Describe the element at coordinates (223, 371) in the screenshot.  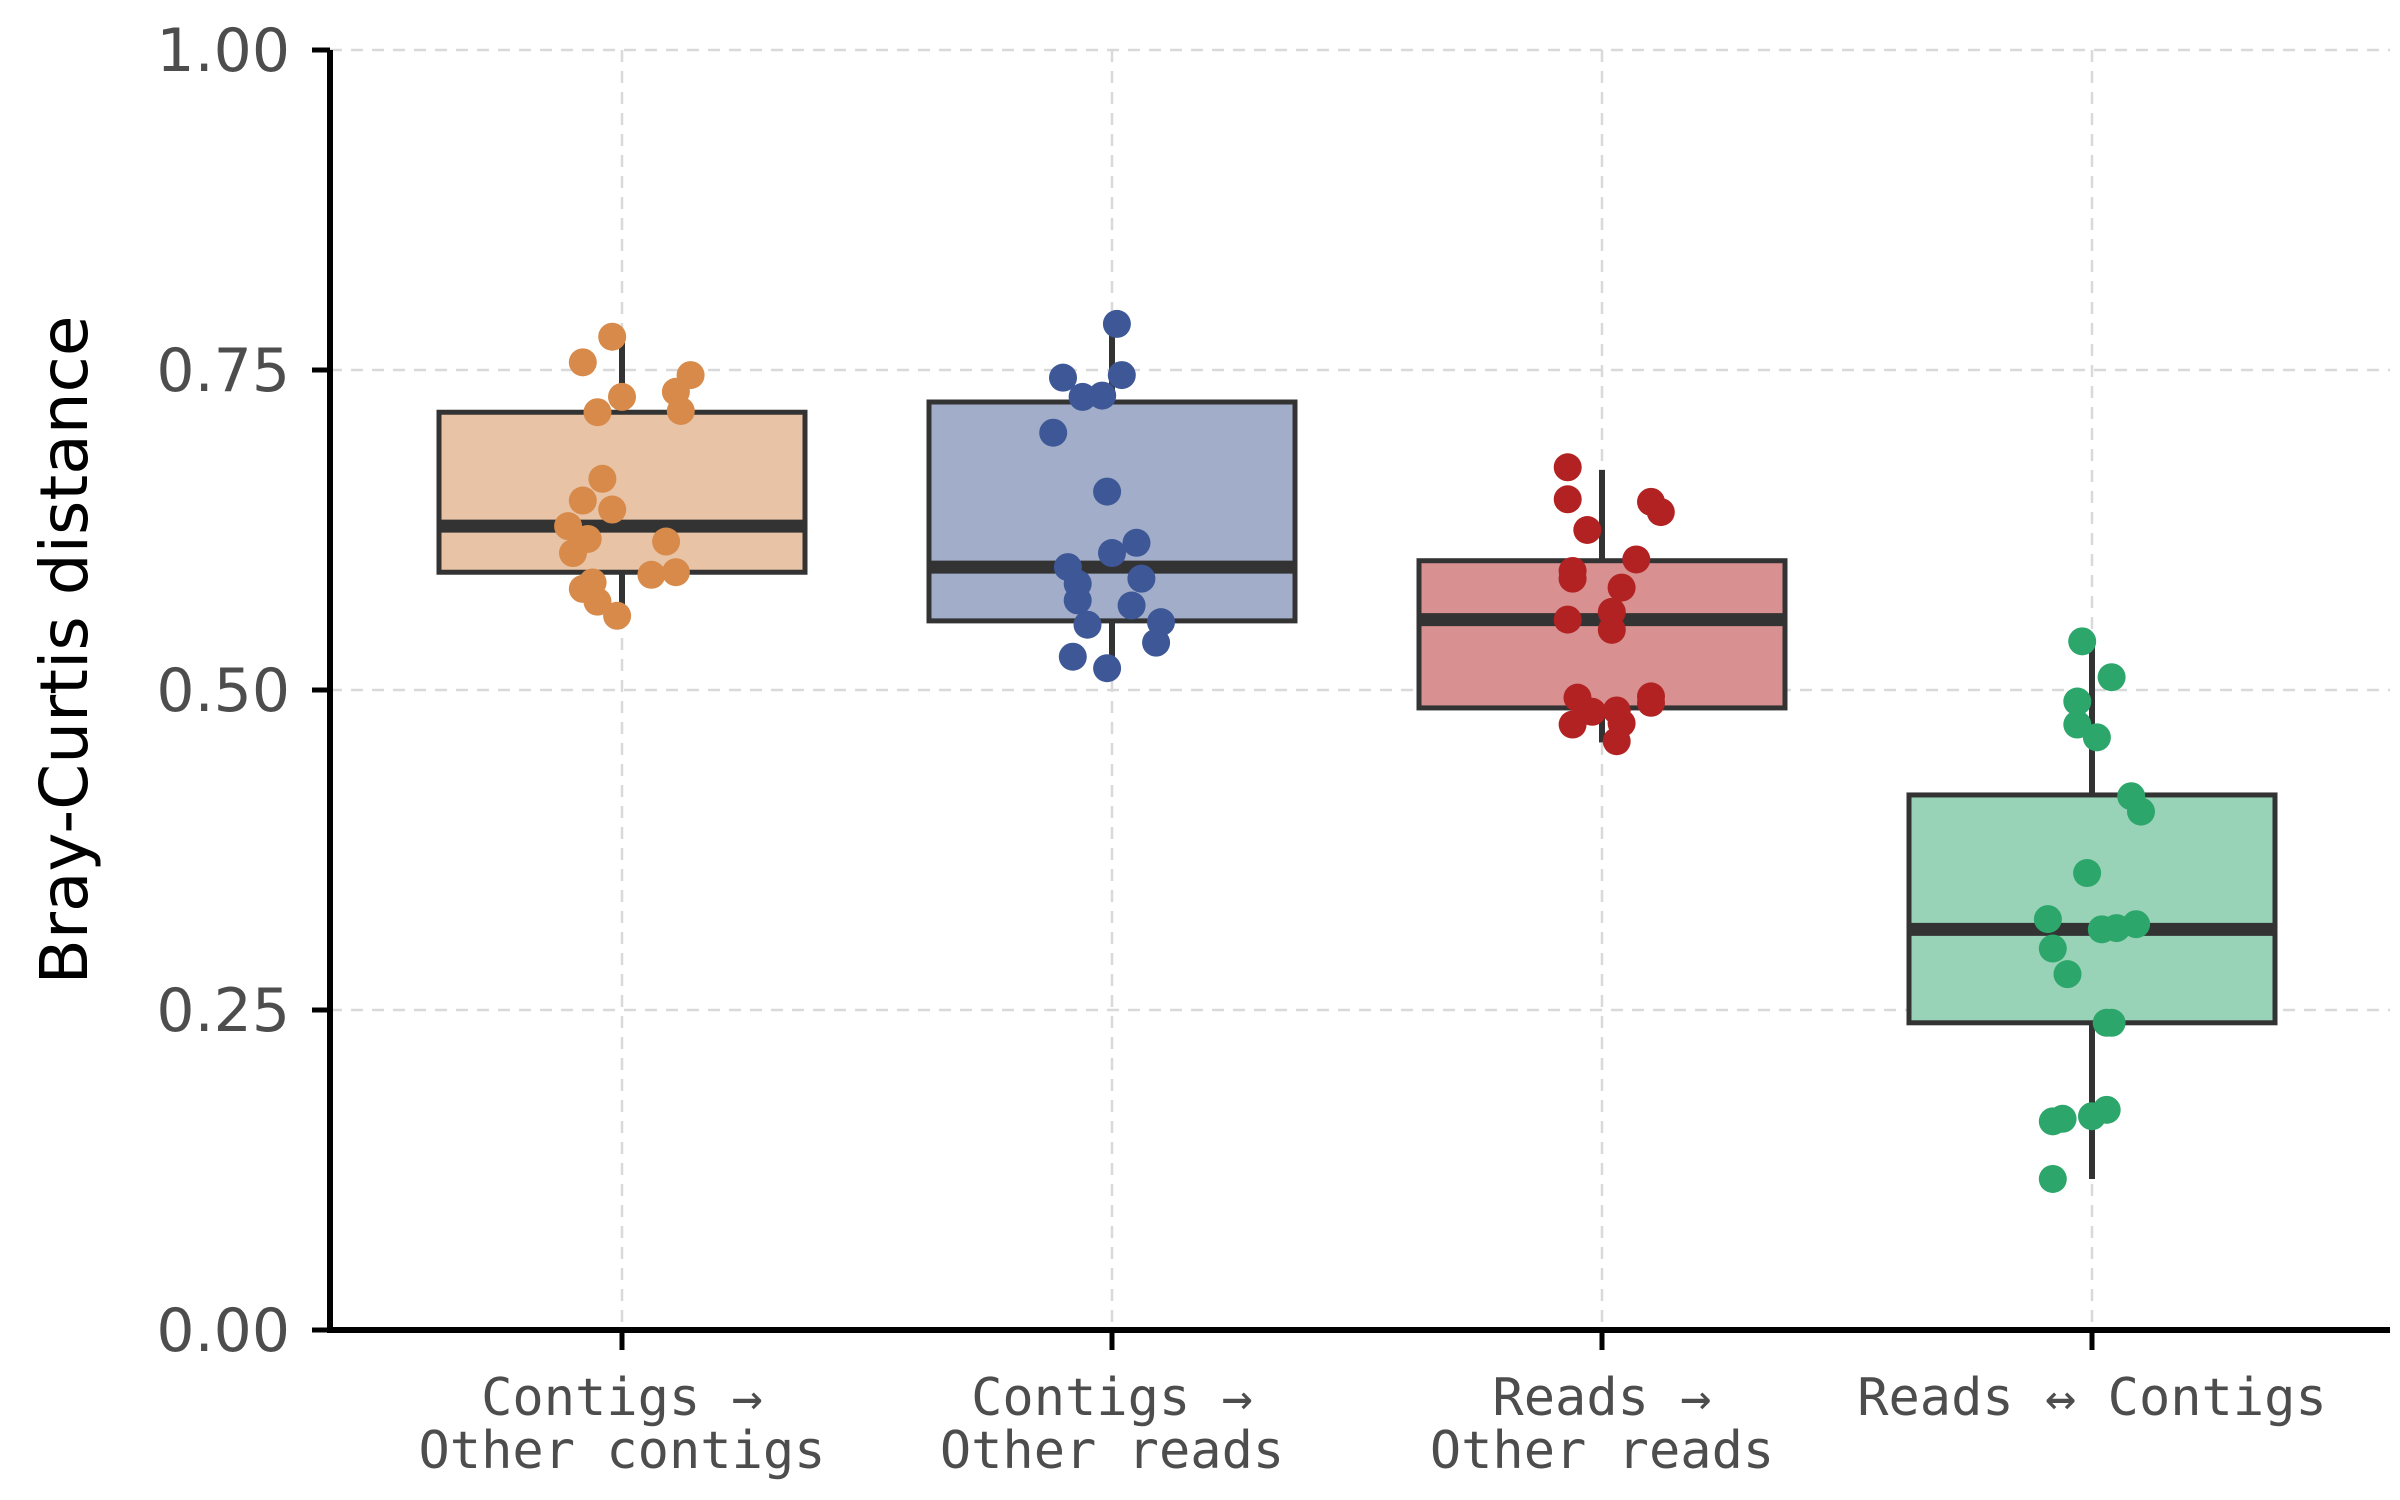
I see `y-tick-label: 0.75` at that location.